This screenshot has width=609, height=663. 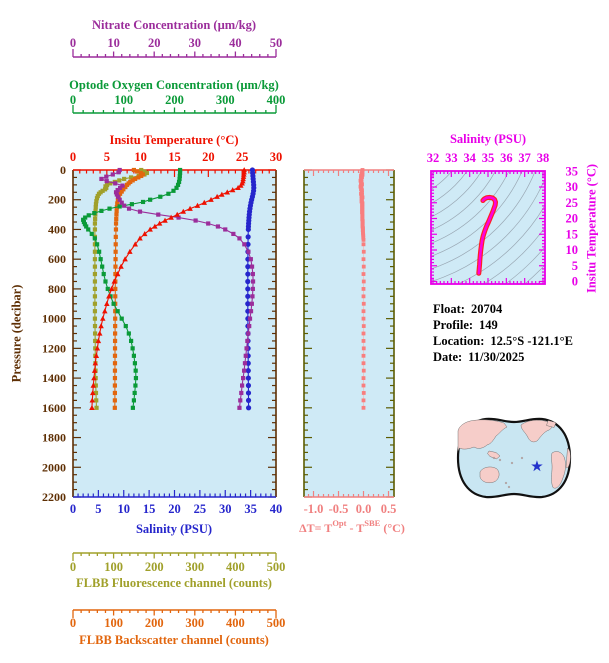 I want to click on svg-text: 37, so click(x=524, y=158).